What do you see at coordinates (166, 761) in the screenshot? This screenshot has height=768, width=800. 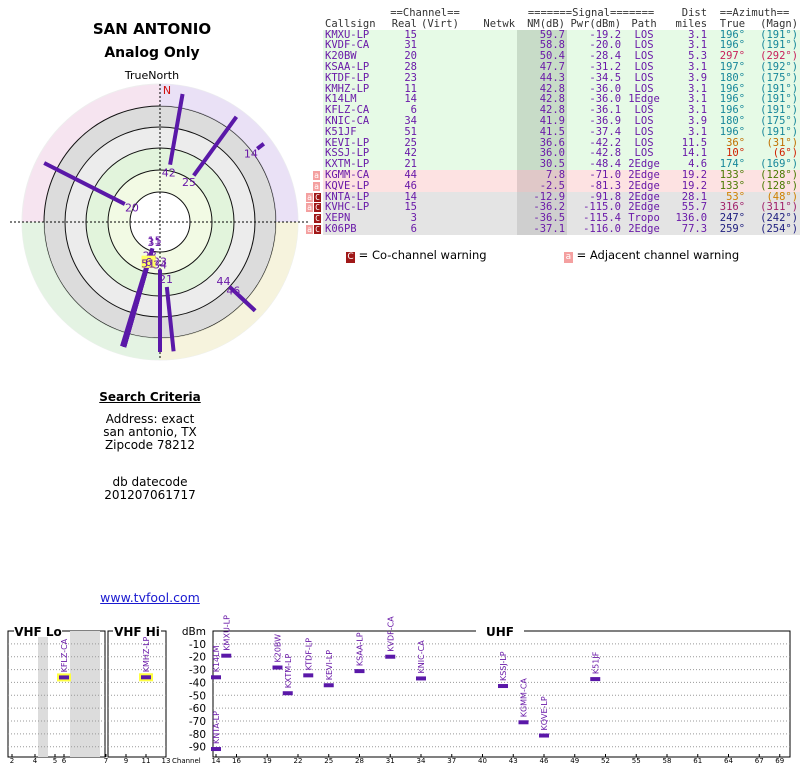 I see `x-tick-label: 13` at bounding box center [166, 761].